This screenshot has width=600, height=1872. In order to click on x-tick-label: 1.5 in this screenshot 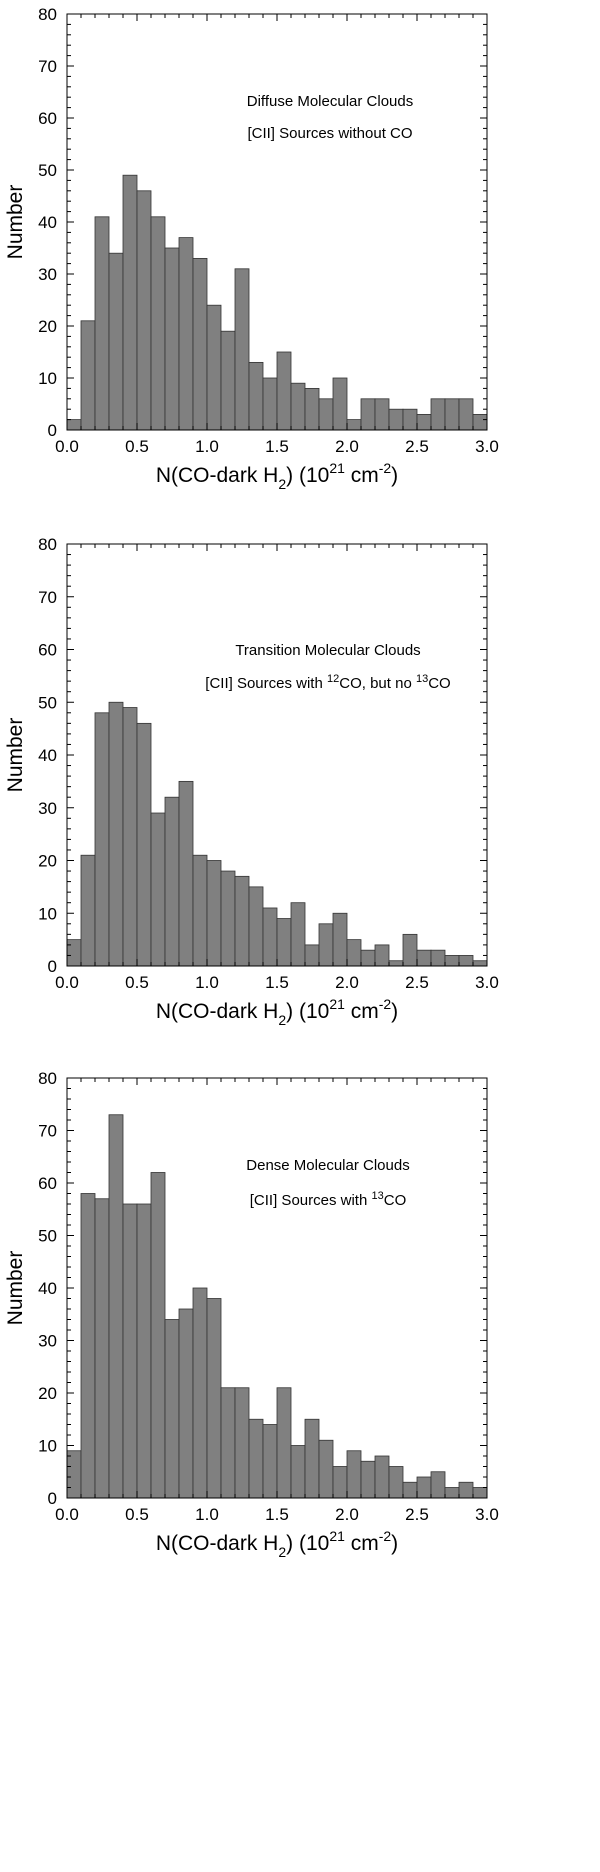, I will do `click(277, 446)`.